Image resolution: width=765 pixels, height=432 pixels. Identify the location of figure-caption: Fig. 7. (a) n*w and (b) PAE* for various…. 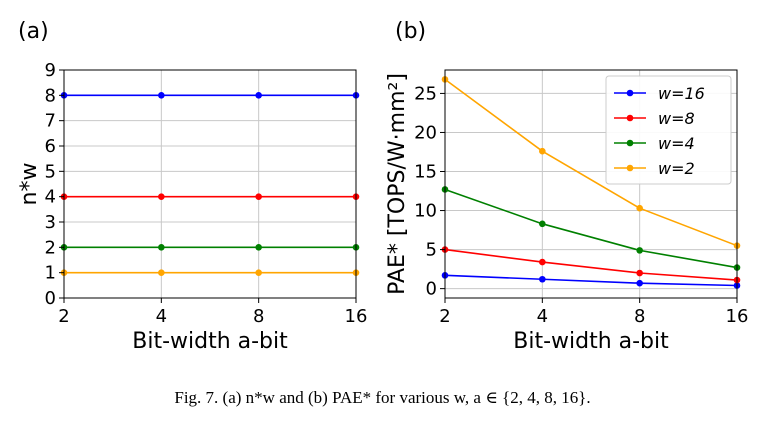
(382, 397).